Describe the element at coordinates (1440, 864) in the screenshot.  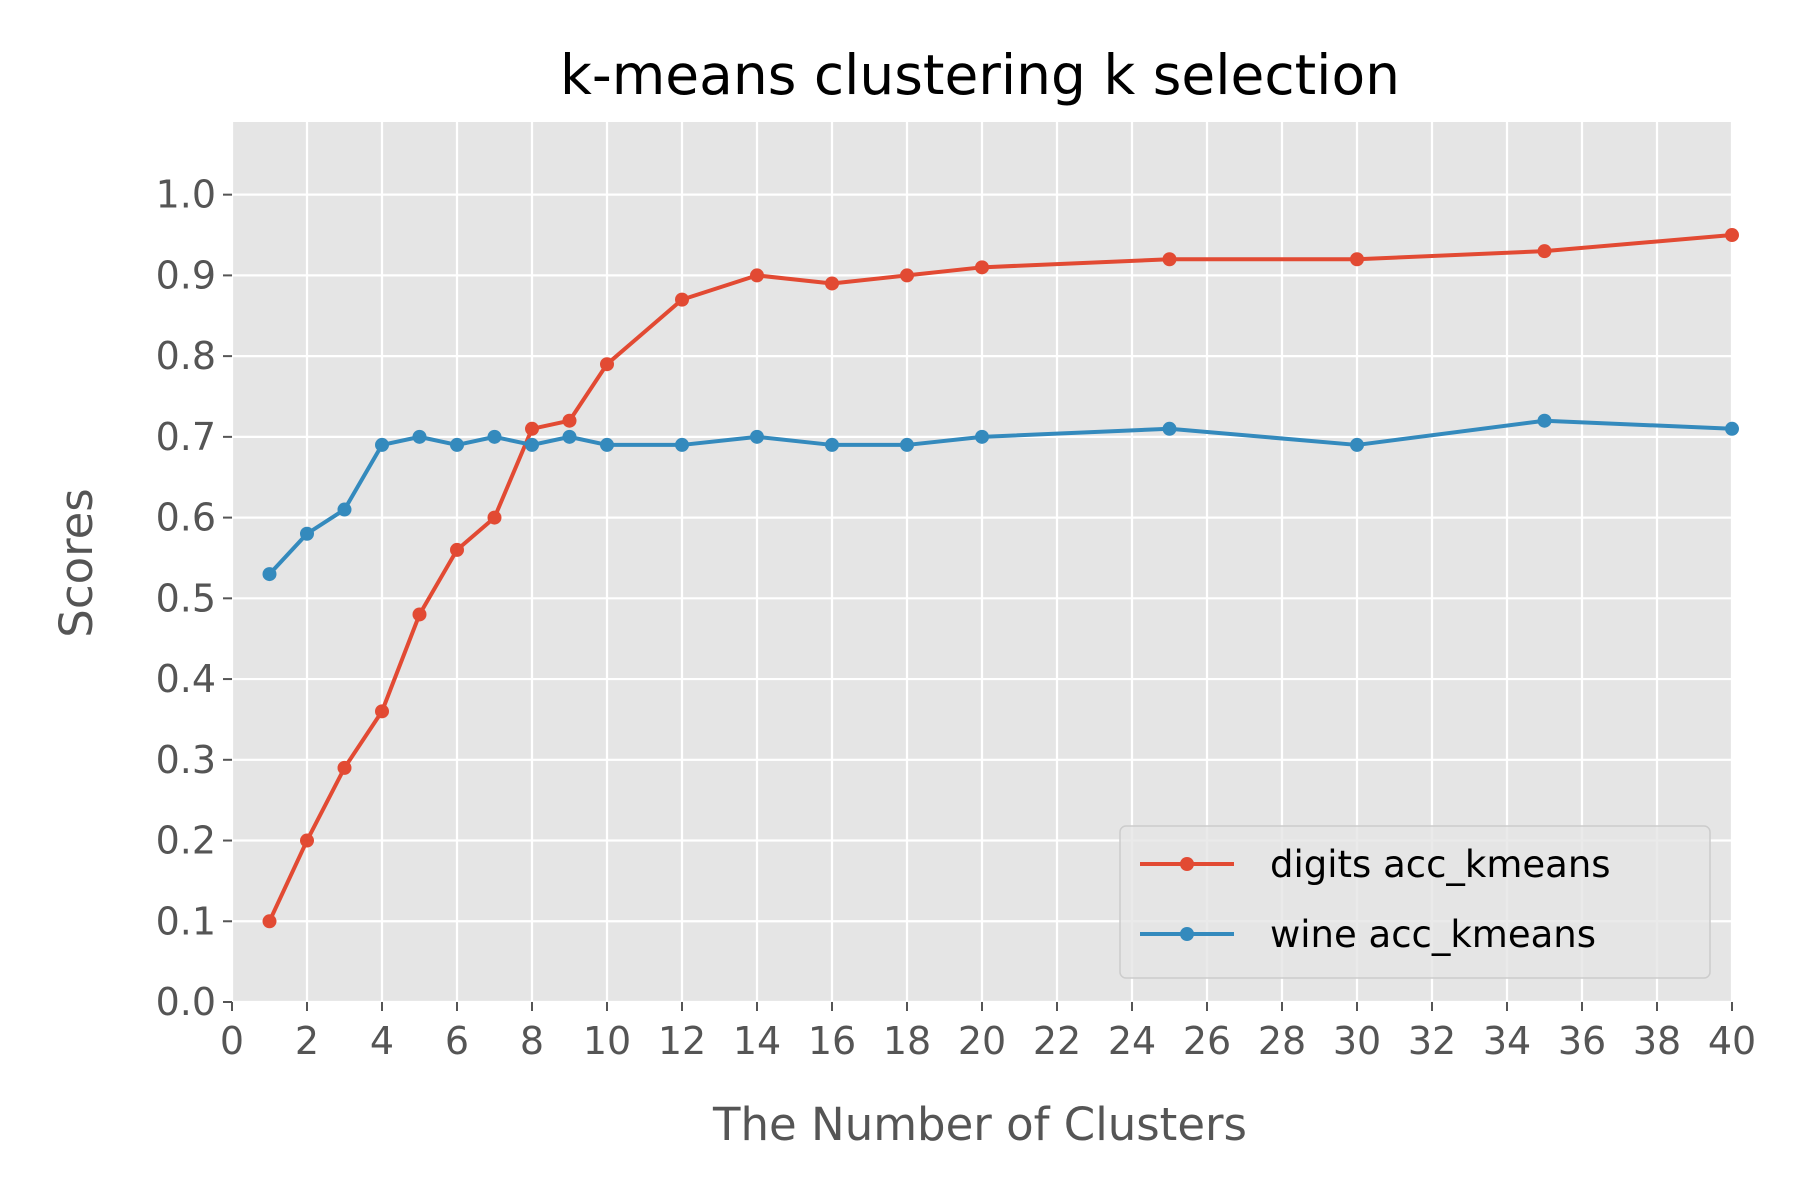
I see `legend-label-digits: digits acc_kmeans` at that location.